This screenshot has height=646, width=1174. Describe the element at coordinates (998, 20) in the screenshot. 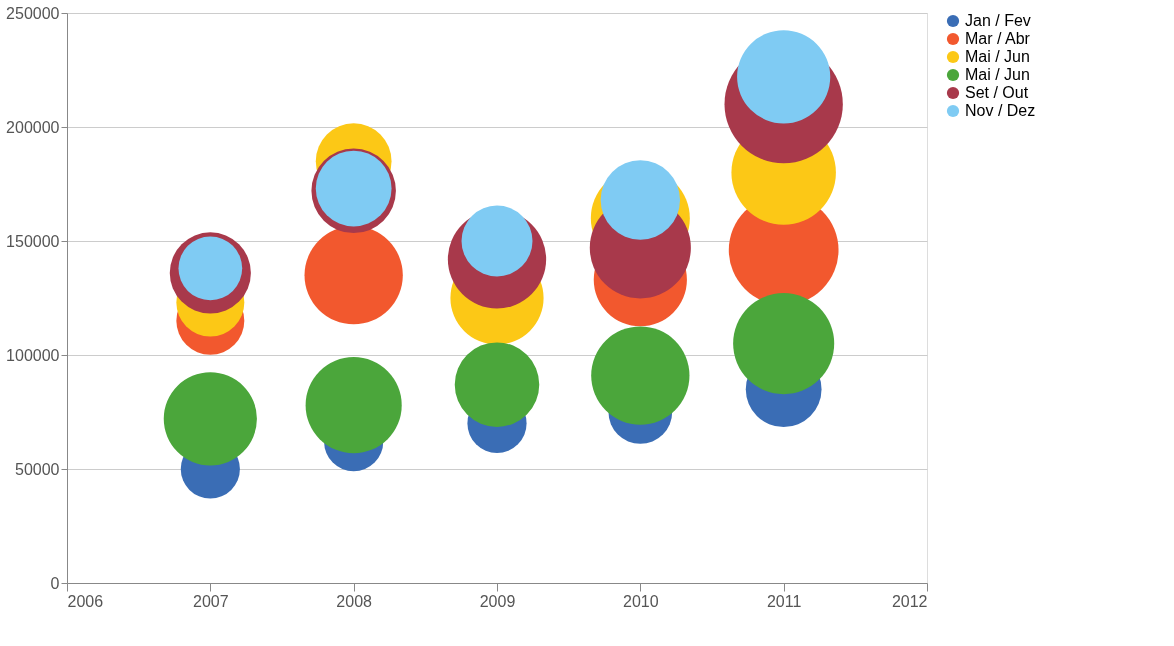

I see `legend-label: Jan / Fev` at that location.